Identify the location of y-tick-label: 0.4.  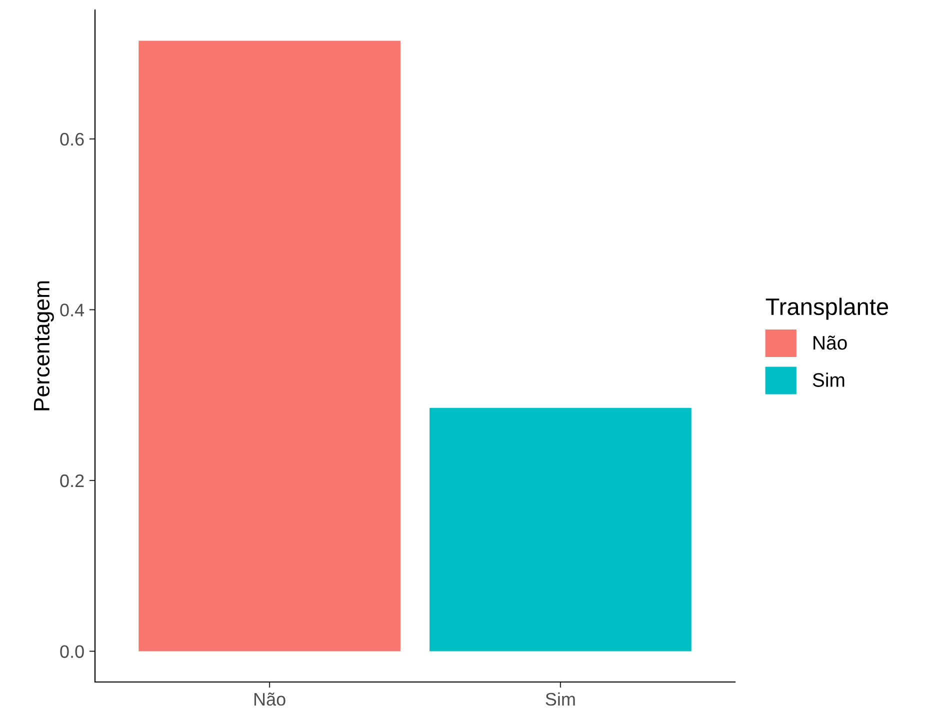
(72, 310).